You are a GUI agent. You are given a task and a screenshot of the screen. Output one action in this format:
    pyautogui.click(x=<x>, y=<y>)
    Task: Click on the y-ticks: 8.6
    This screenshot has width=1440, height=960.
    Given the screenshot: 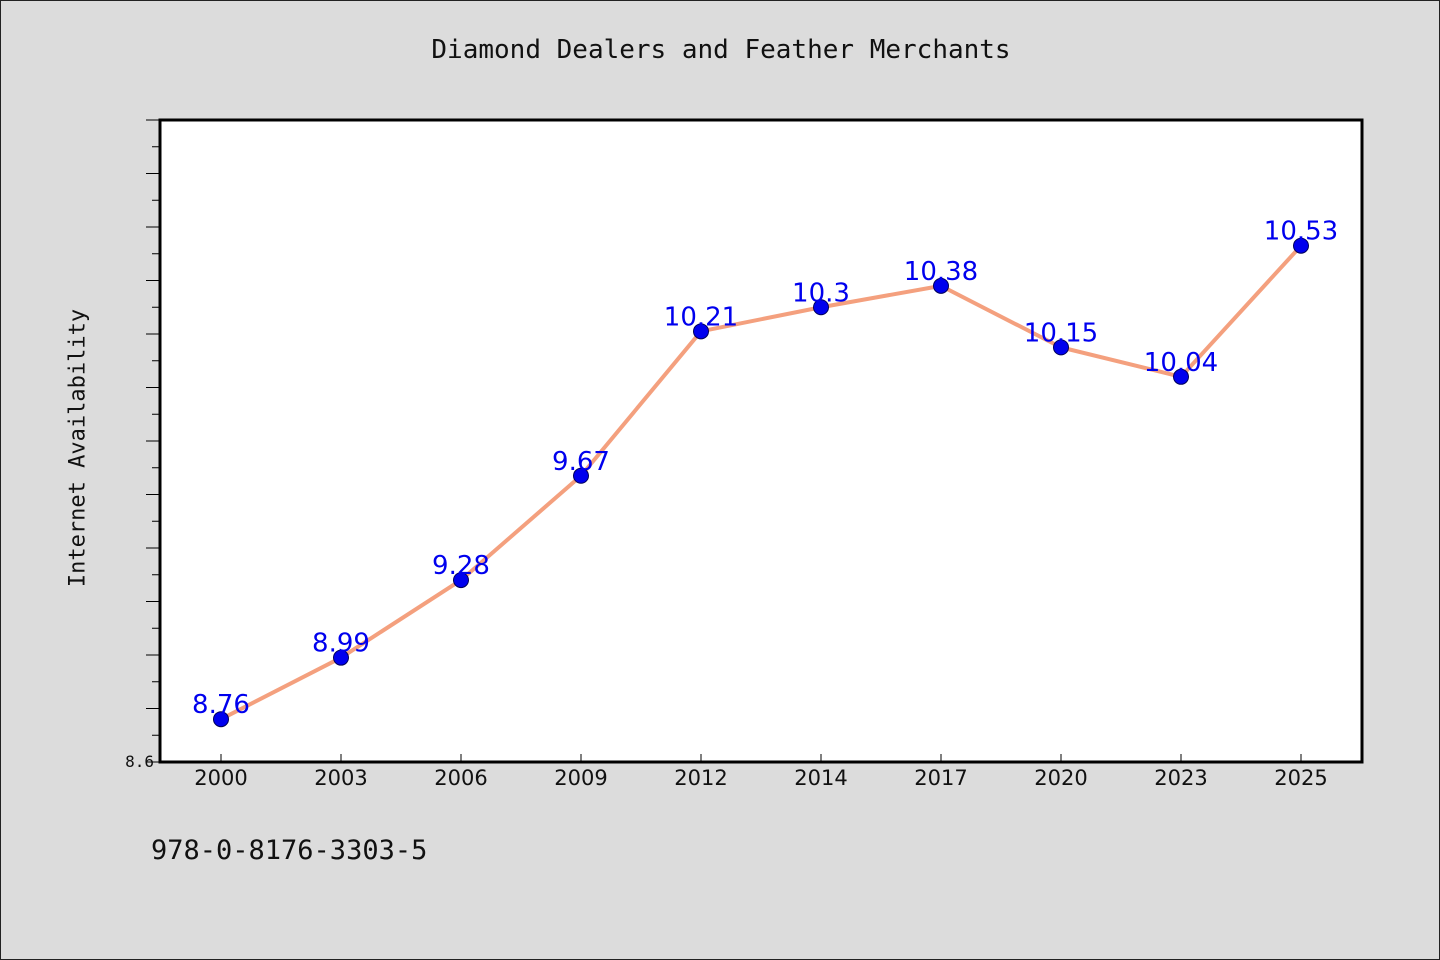 What is the action you would take?
    pyautogui.click(x=142, y=445)
    